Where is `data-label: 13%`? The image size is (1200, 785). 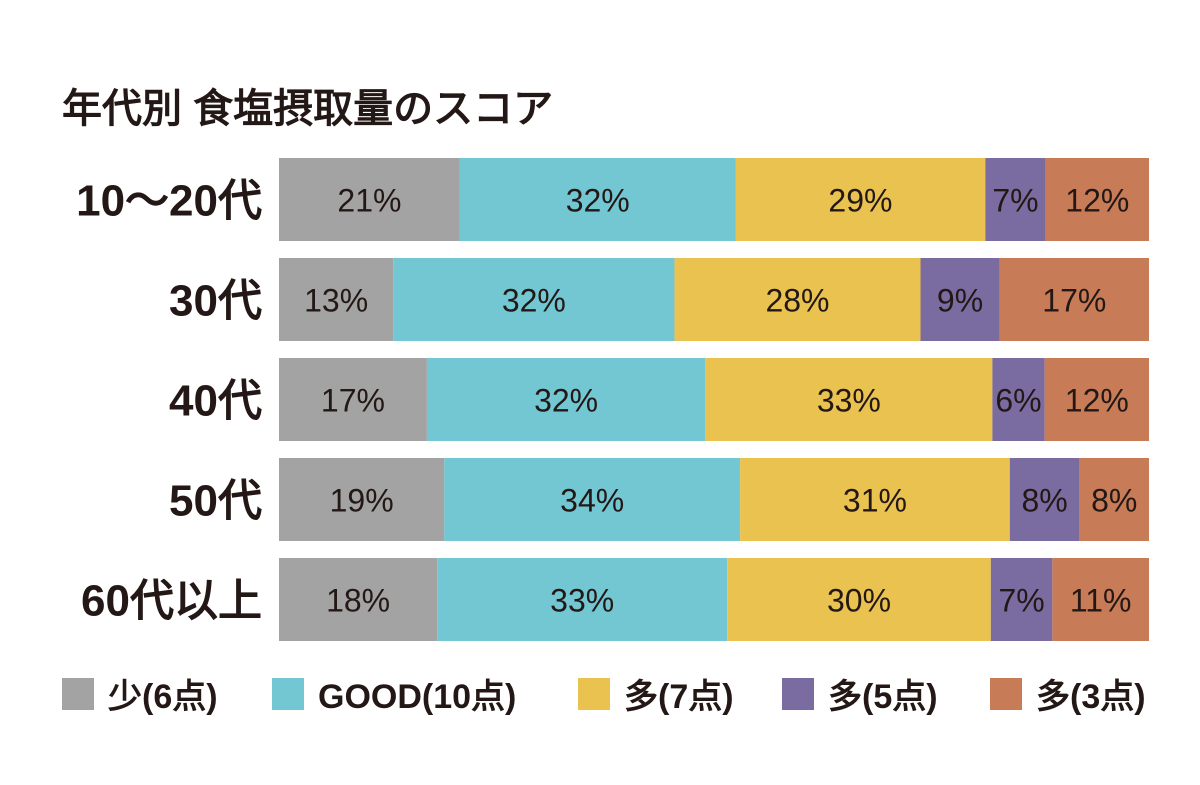
data-label: 13% is located at coordinates (336, 301).